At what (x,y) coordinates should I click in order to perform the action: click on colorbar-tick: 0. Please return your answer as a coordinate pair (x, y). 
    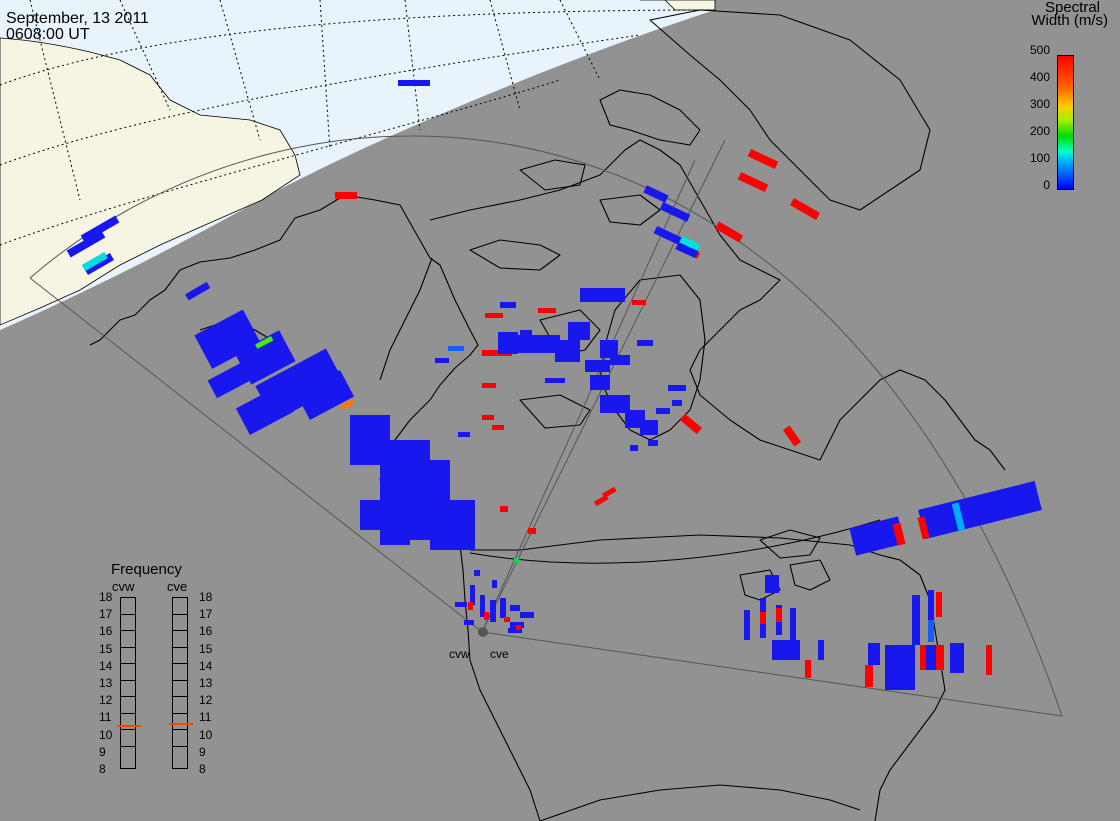
    Looking at the image, I should click on (1046, 185).